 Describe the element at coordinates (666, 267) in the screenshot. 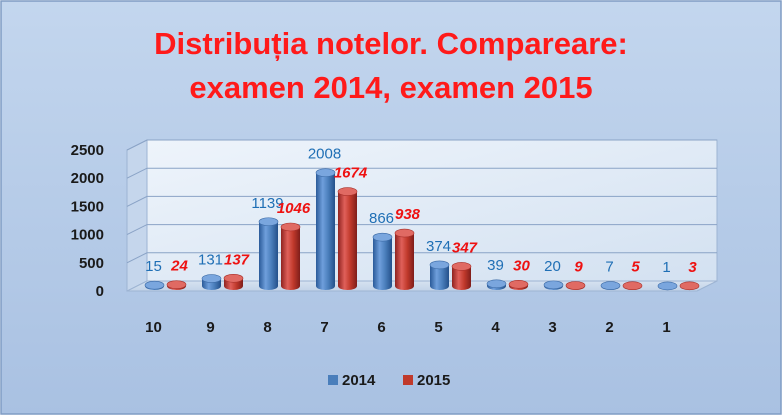

I see `data-label: 1` at that location.